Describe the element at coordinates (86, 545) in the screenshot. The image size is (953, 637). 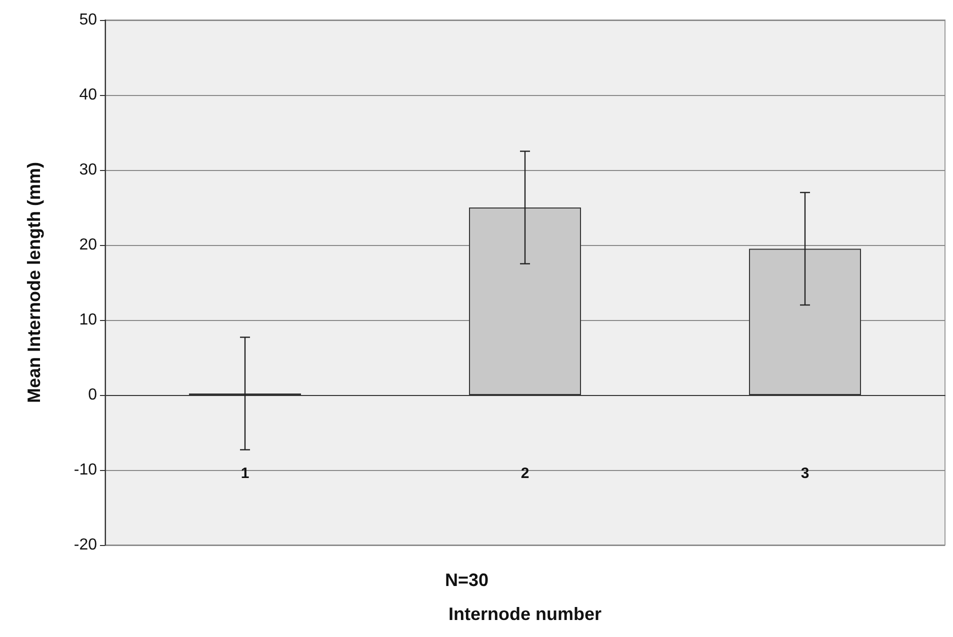
I see `y-tick-label: -20` at that location.